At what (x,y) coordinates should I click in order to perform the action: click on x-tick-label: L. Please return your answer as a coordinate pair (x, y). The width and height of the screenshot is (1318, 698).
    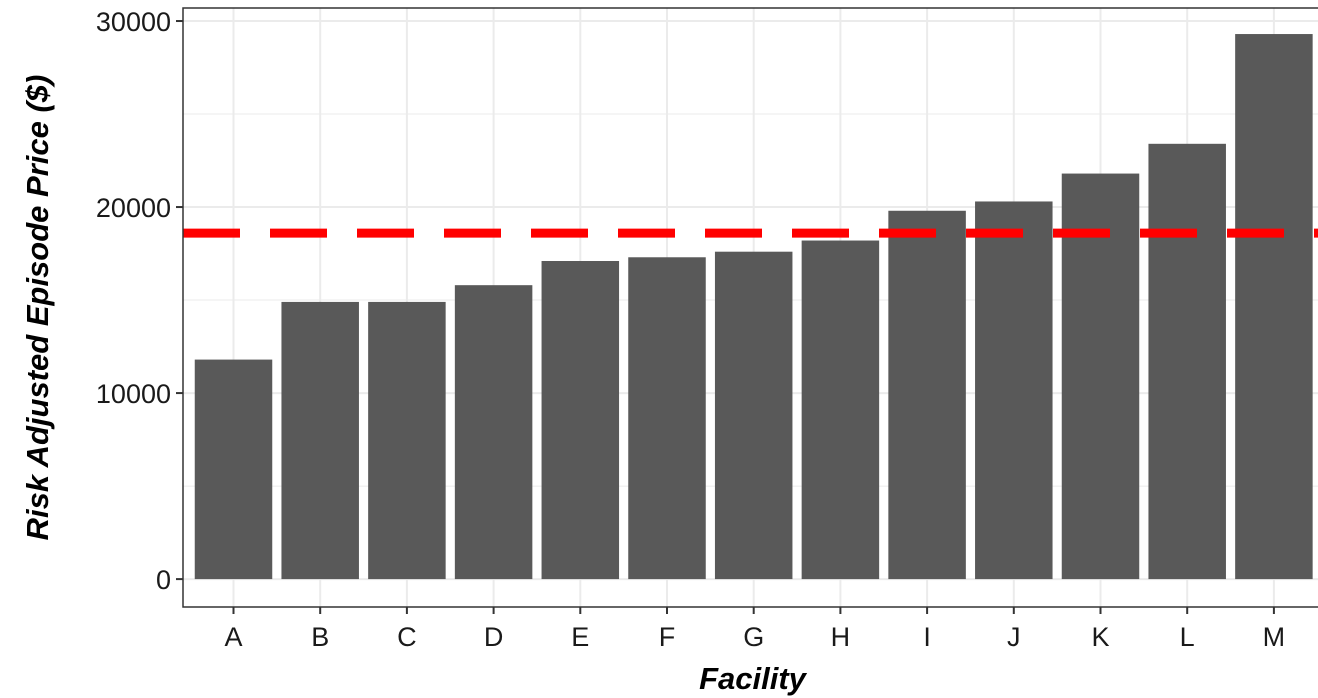
    Looking at the image, I should click on (1187, 637).